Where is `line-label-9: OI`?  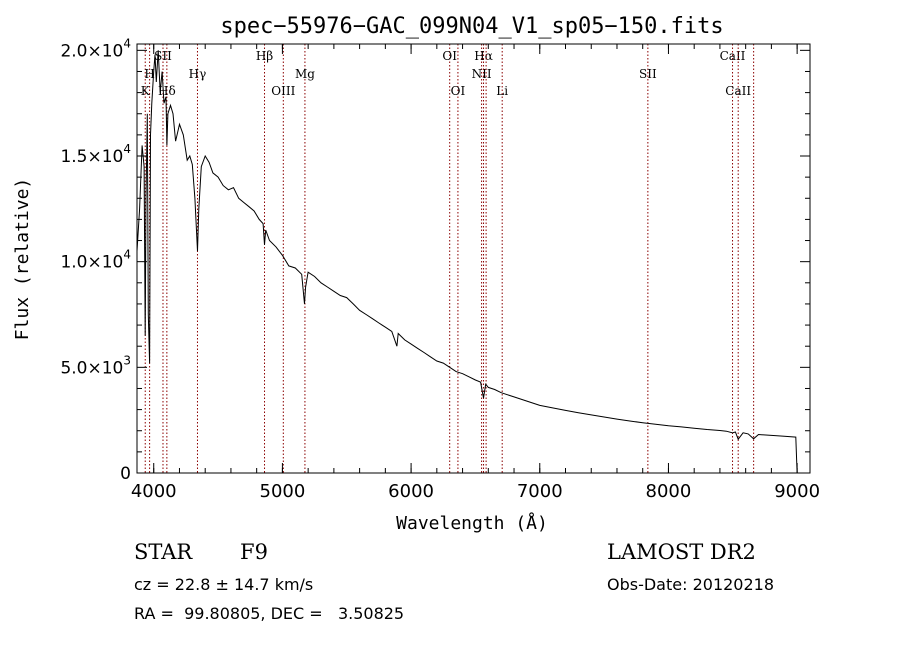
line-label-9: OI is located at coordinates (458, 91).